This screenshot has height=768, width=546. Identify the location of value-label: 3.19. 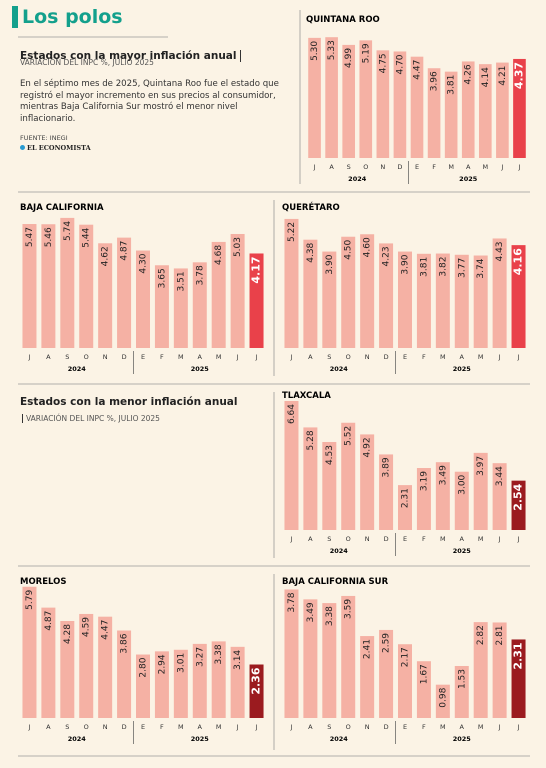
(424, 481).